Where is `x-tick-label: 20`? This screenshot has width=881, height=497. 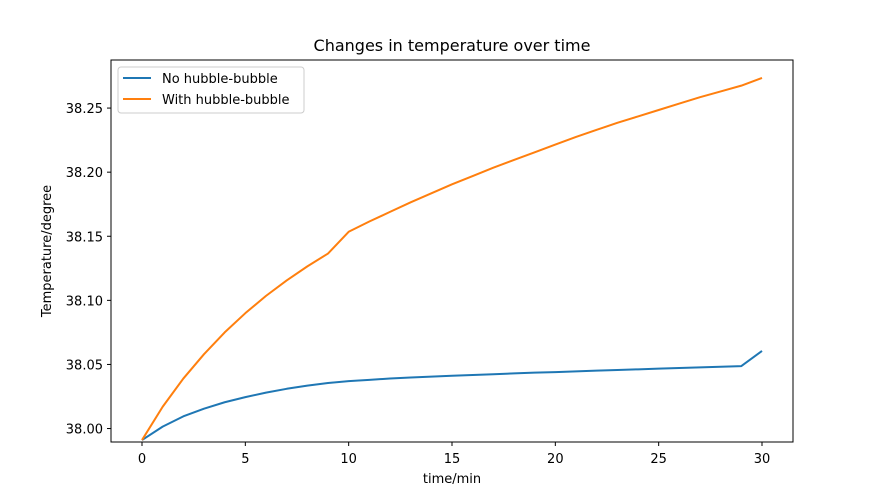 x-tick-label: 20 is located at coordinates (555, 459).